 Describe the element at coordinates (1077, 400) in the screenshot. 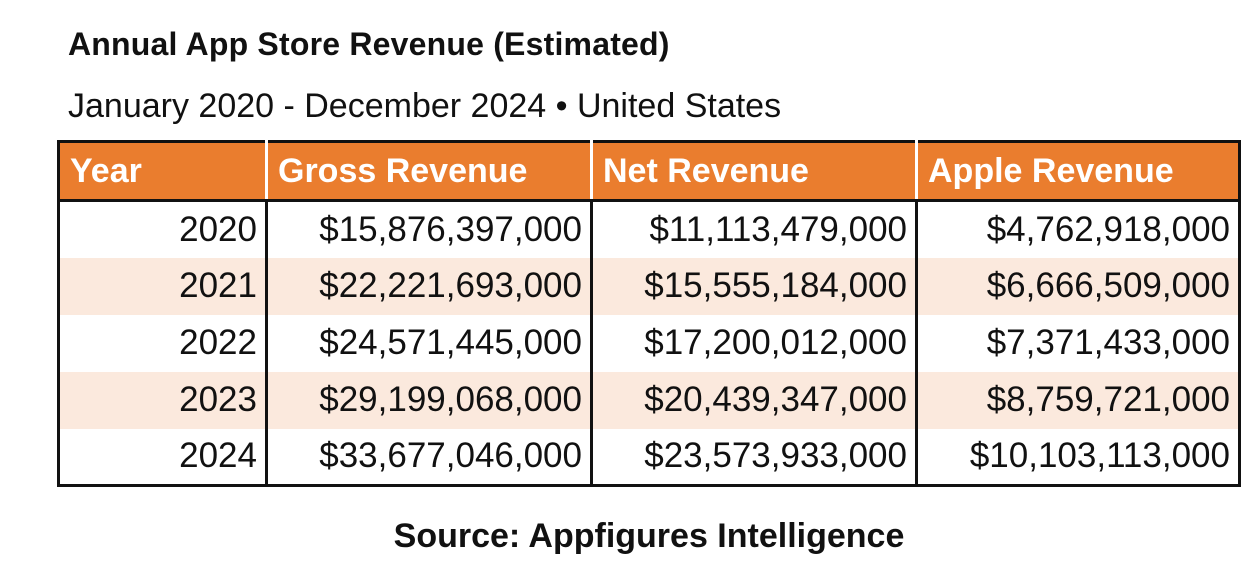

I see `cell-apple-revenue: $8,759,721,000` at that location.